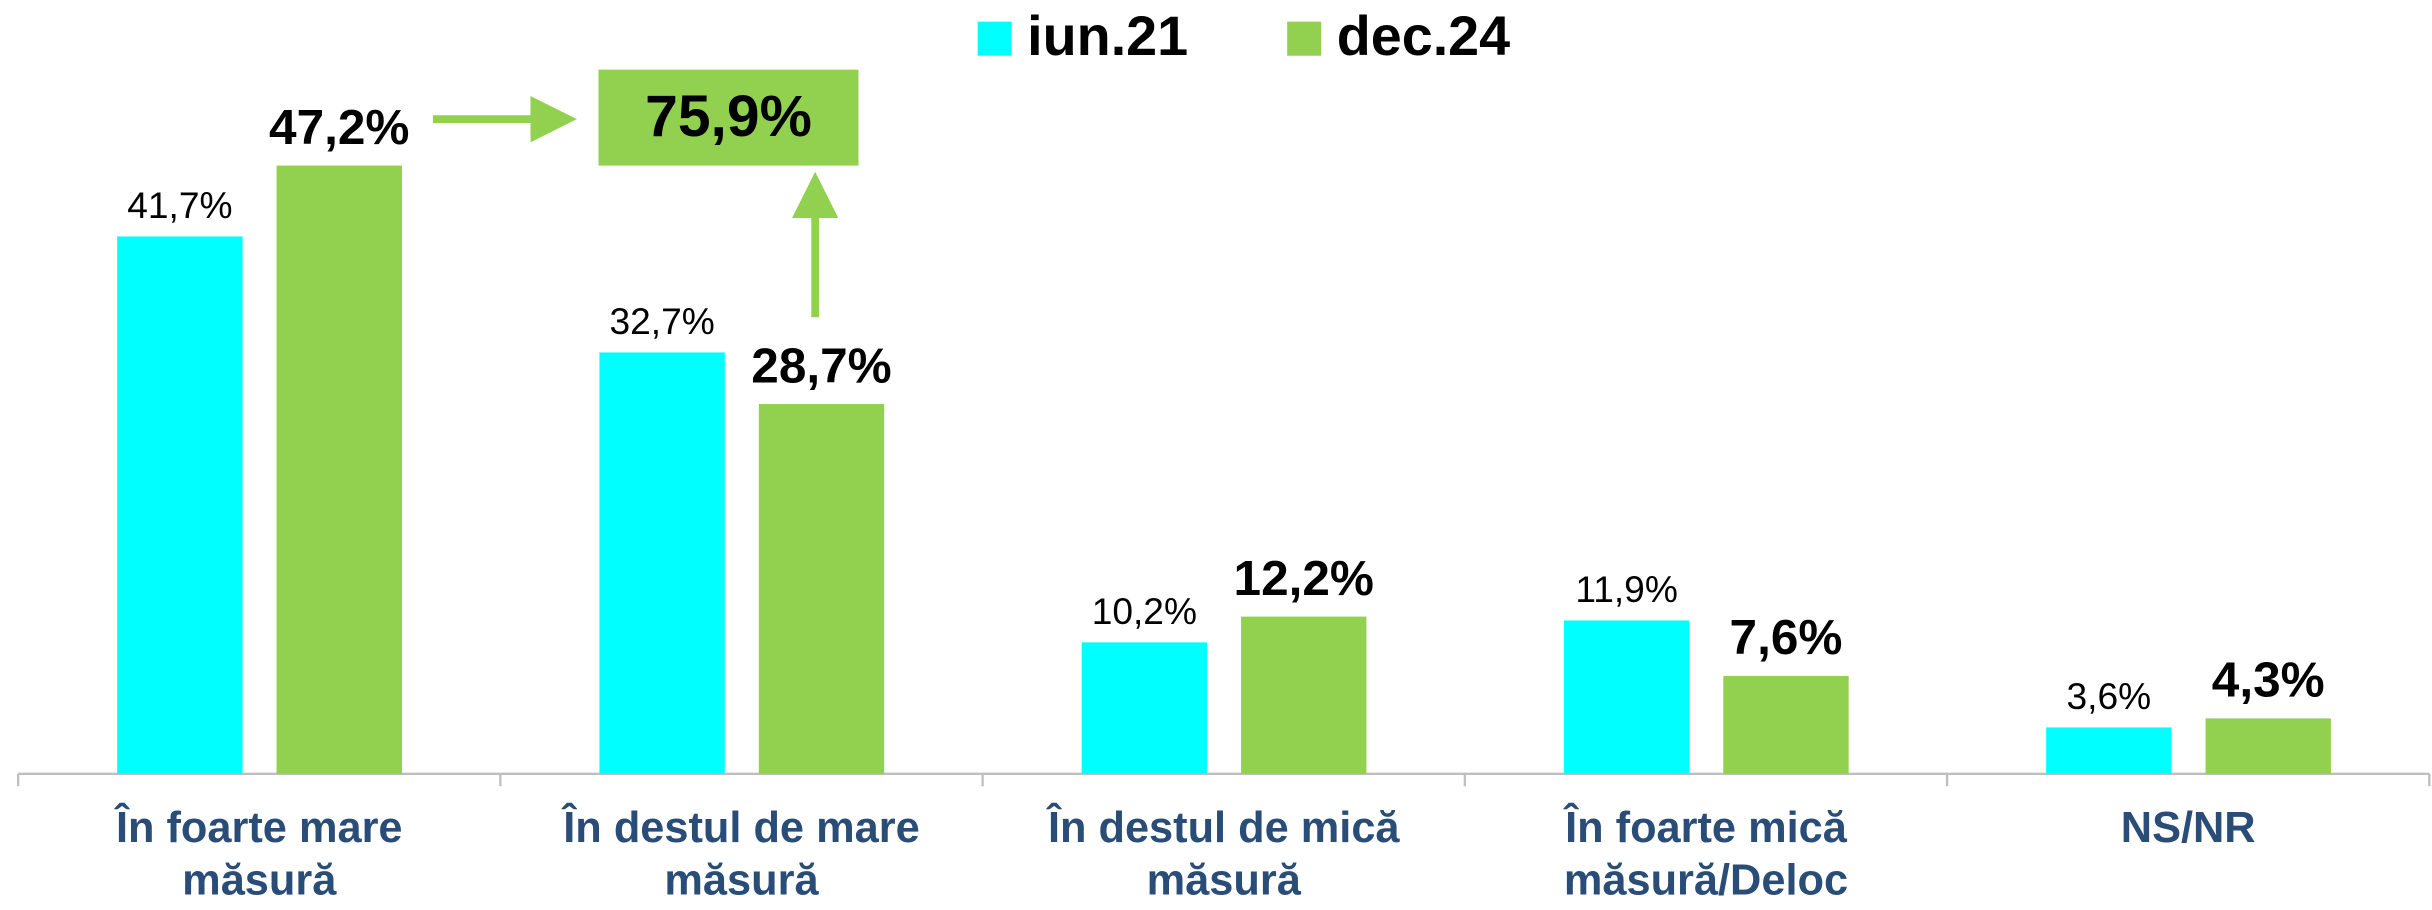  I want to click on x-tick-label: În destul de mică măsură, so click(1223, 853).